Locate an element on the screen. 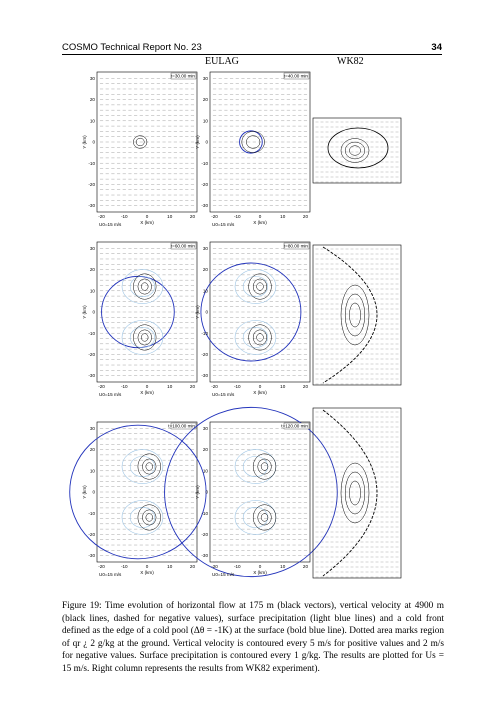  page-number: 34 is located at coordinates (436, 47).